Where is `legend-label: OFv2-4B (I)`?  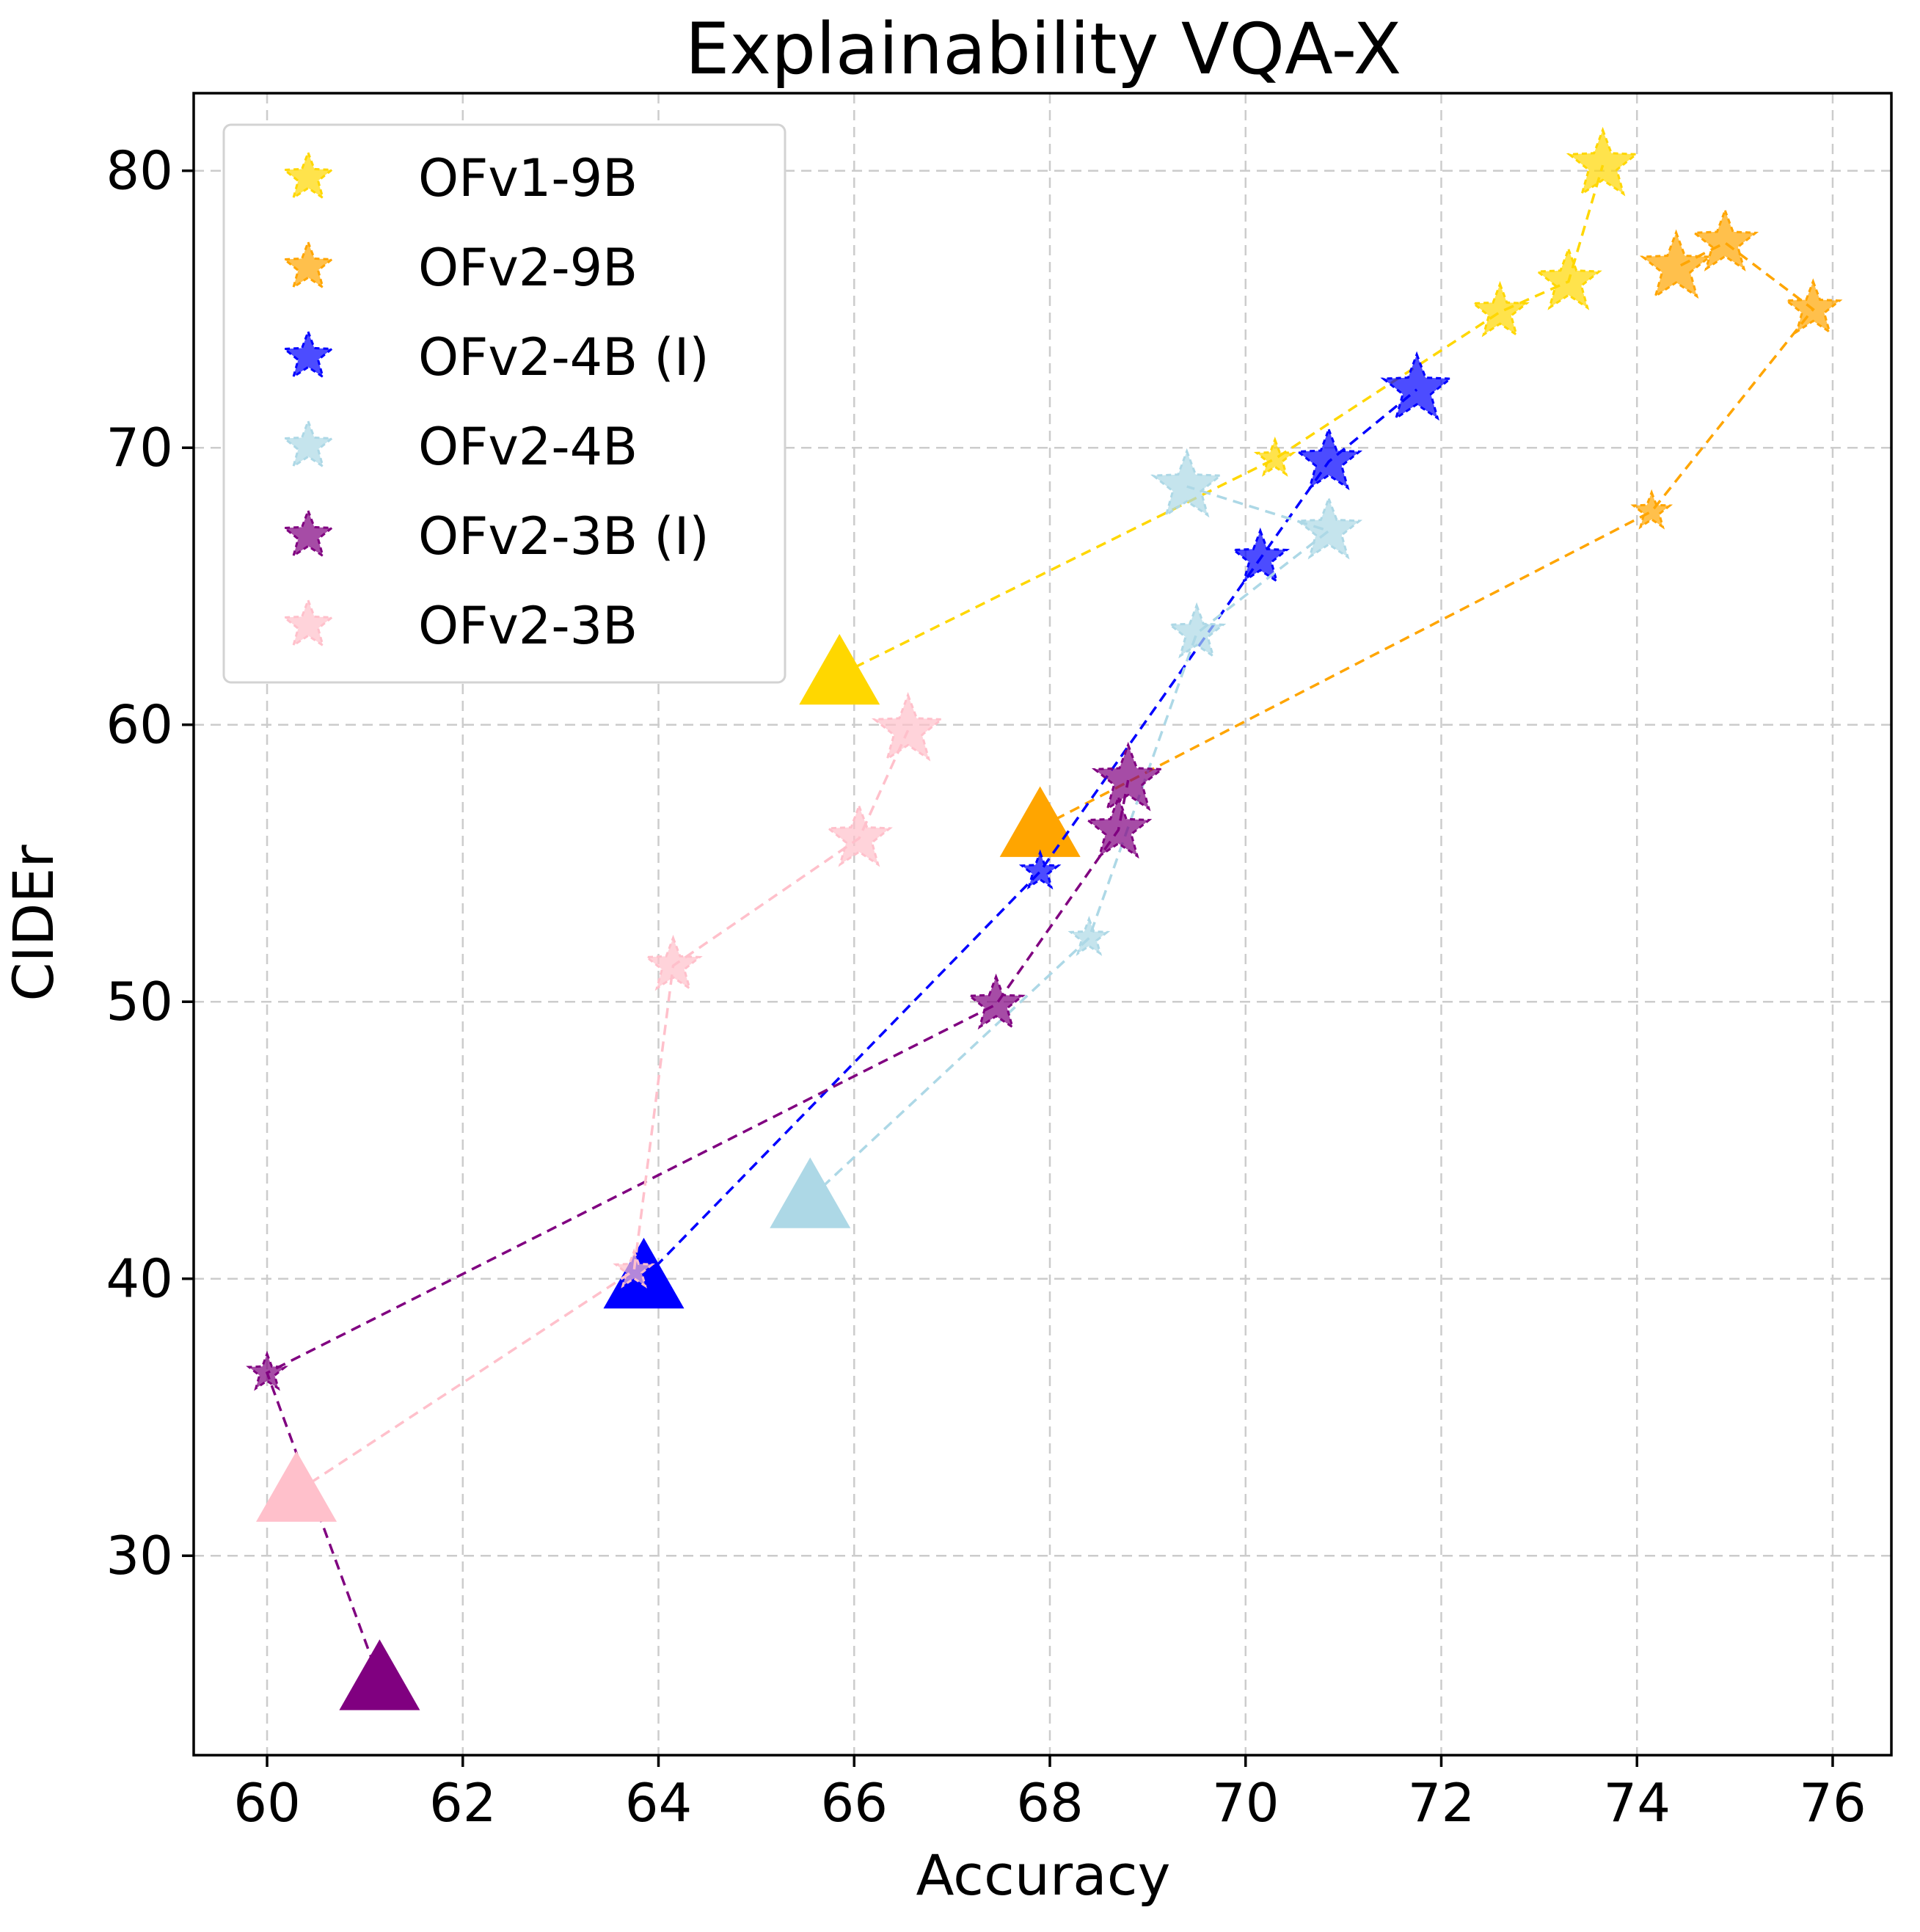
legend-label: OFv2-4B (I) is located at coordinates (563, 357).